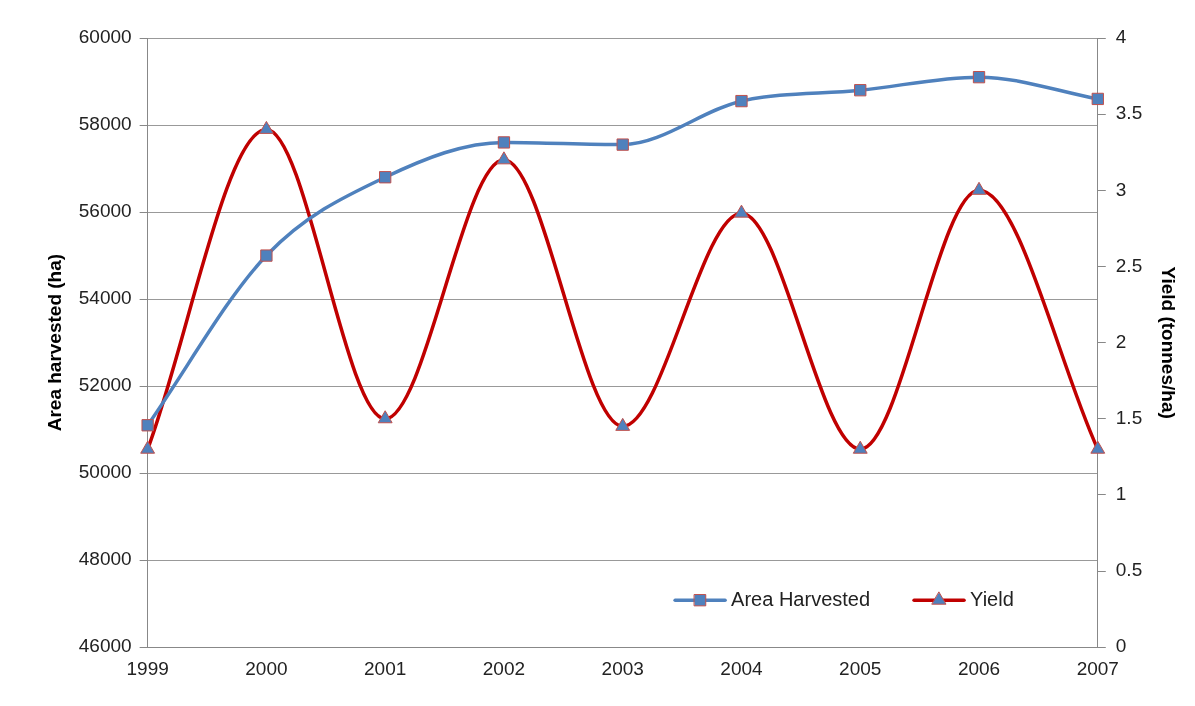 Image resolution: width=1195 pixels, height=706 pixels. I want to click on y-tick-label: 60000, so click(105, 37).